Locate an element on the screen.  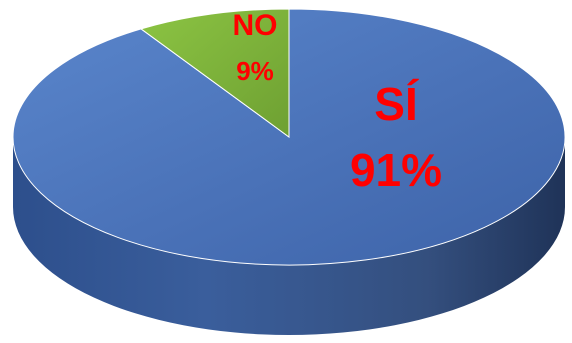
slice-label-no: NO is located at coordinates (255, 25).